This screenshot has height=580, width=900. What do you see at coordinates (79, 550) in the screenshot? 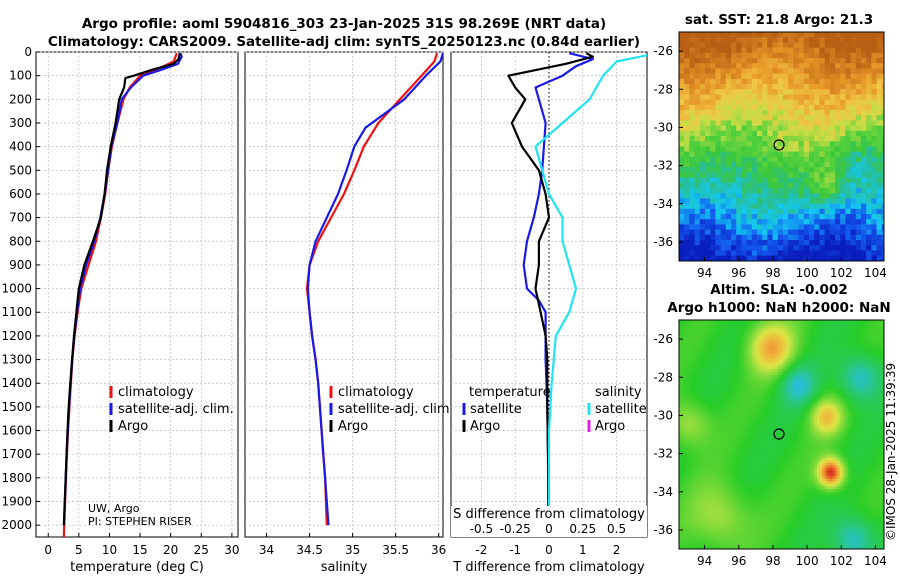
I see `x-tick-label: 5` at bounding box center [79, 550].